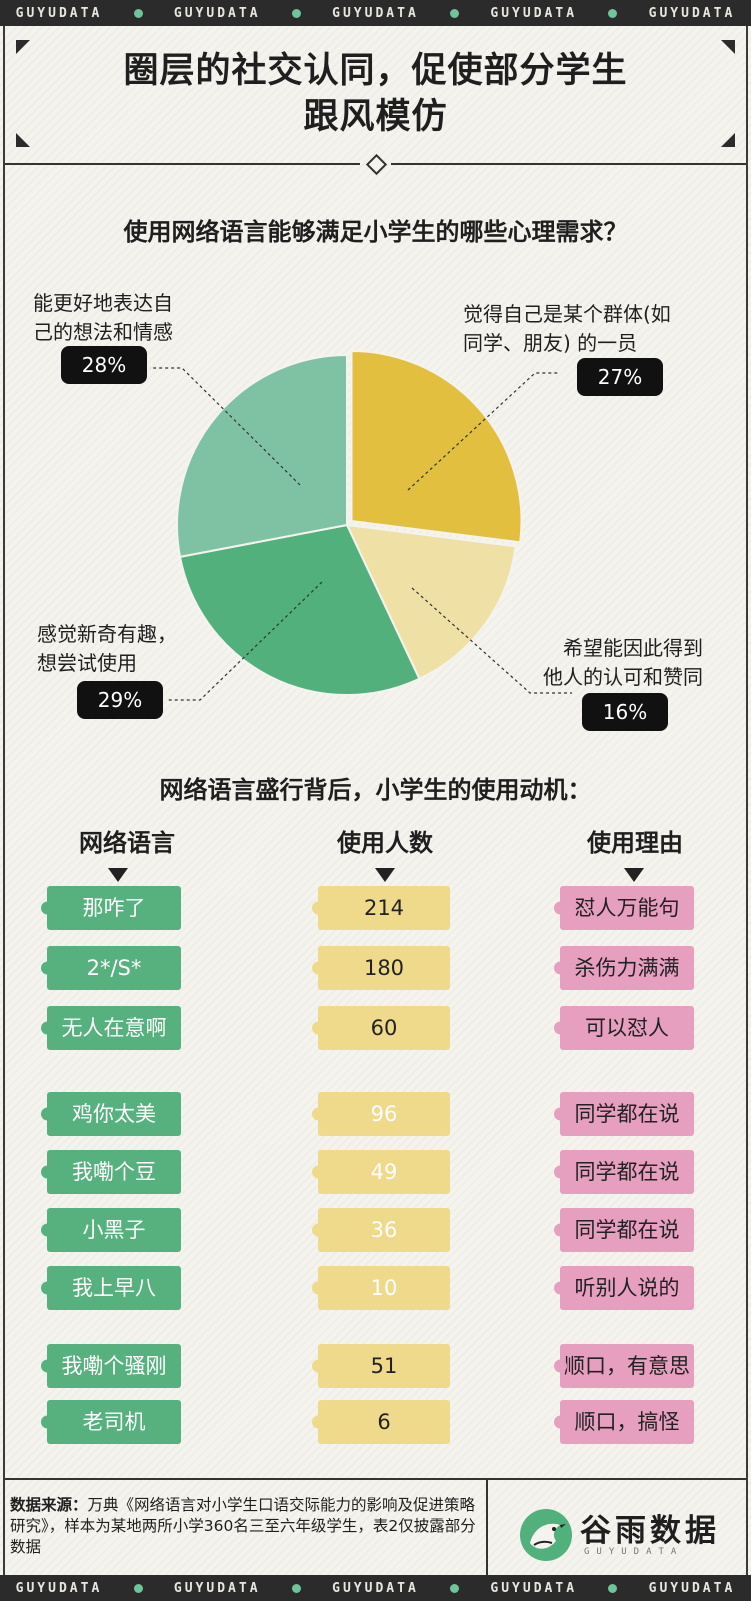  I want to click on pie-label-cream: 希望能因此得到 他人的认可和赞同, so click(623, 663).